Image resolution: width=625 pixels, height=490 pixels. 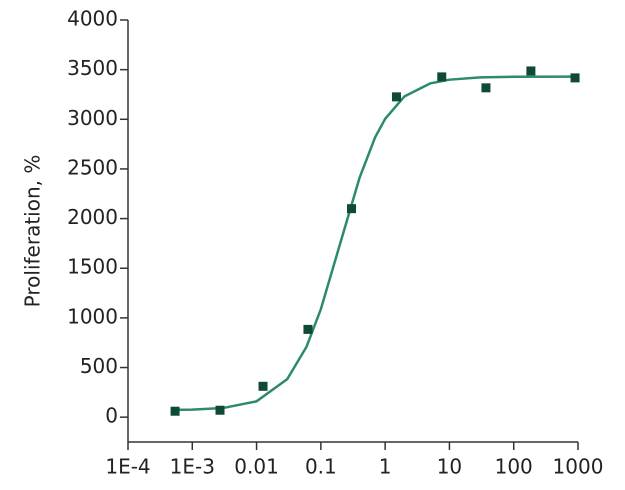 What do you see at coordinates (111, 416) in the screenshot?
I see `y-tick-label: 0` at bounding box center [111, 416].